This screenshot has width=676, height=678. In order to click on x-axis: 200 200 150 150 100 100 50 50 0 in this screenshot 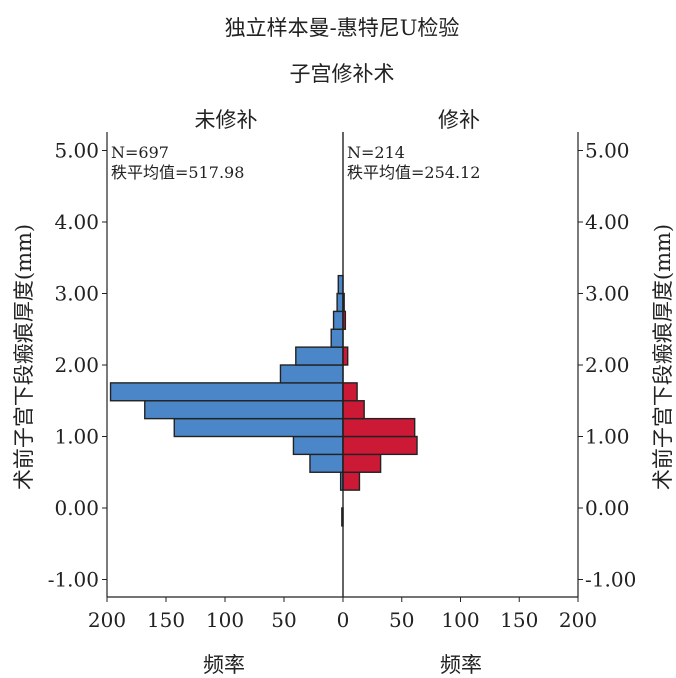, I will do `click(342, 614)`.